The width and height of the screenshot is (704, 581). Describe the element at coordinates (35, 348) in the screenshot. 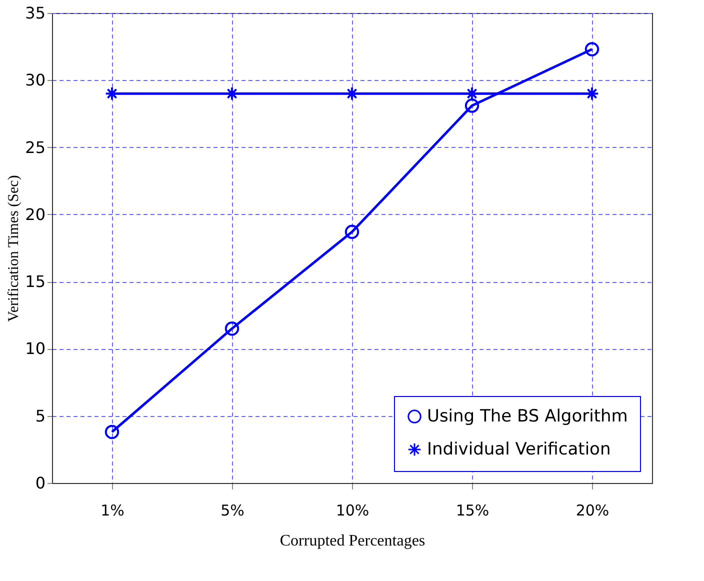

I see `y-tick-label: 10` at that location.